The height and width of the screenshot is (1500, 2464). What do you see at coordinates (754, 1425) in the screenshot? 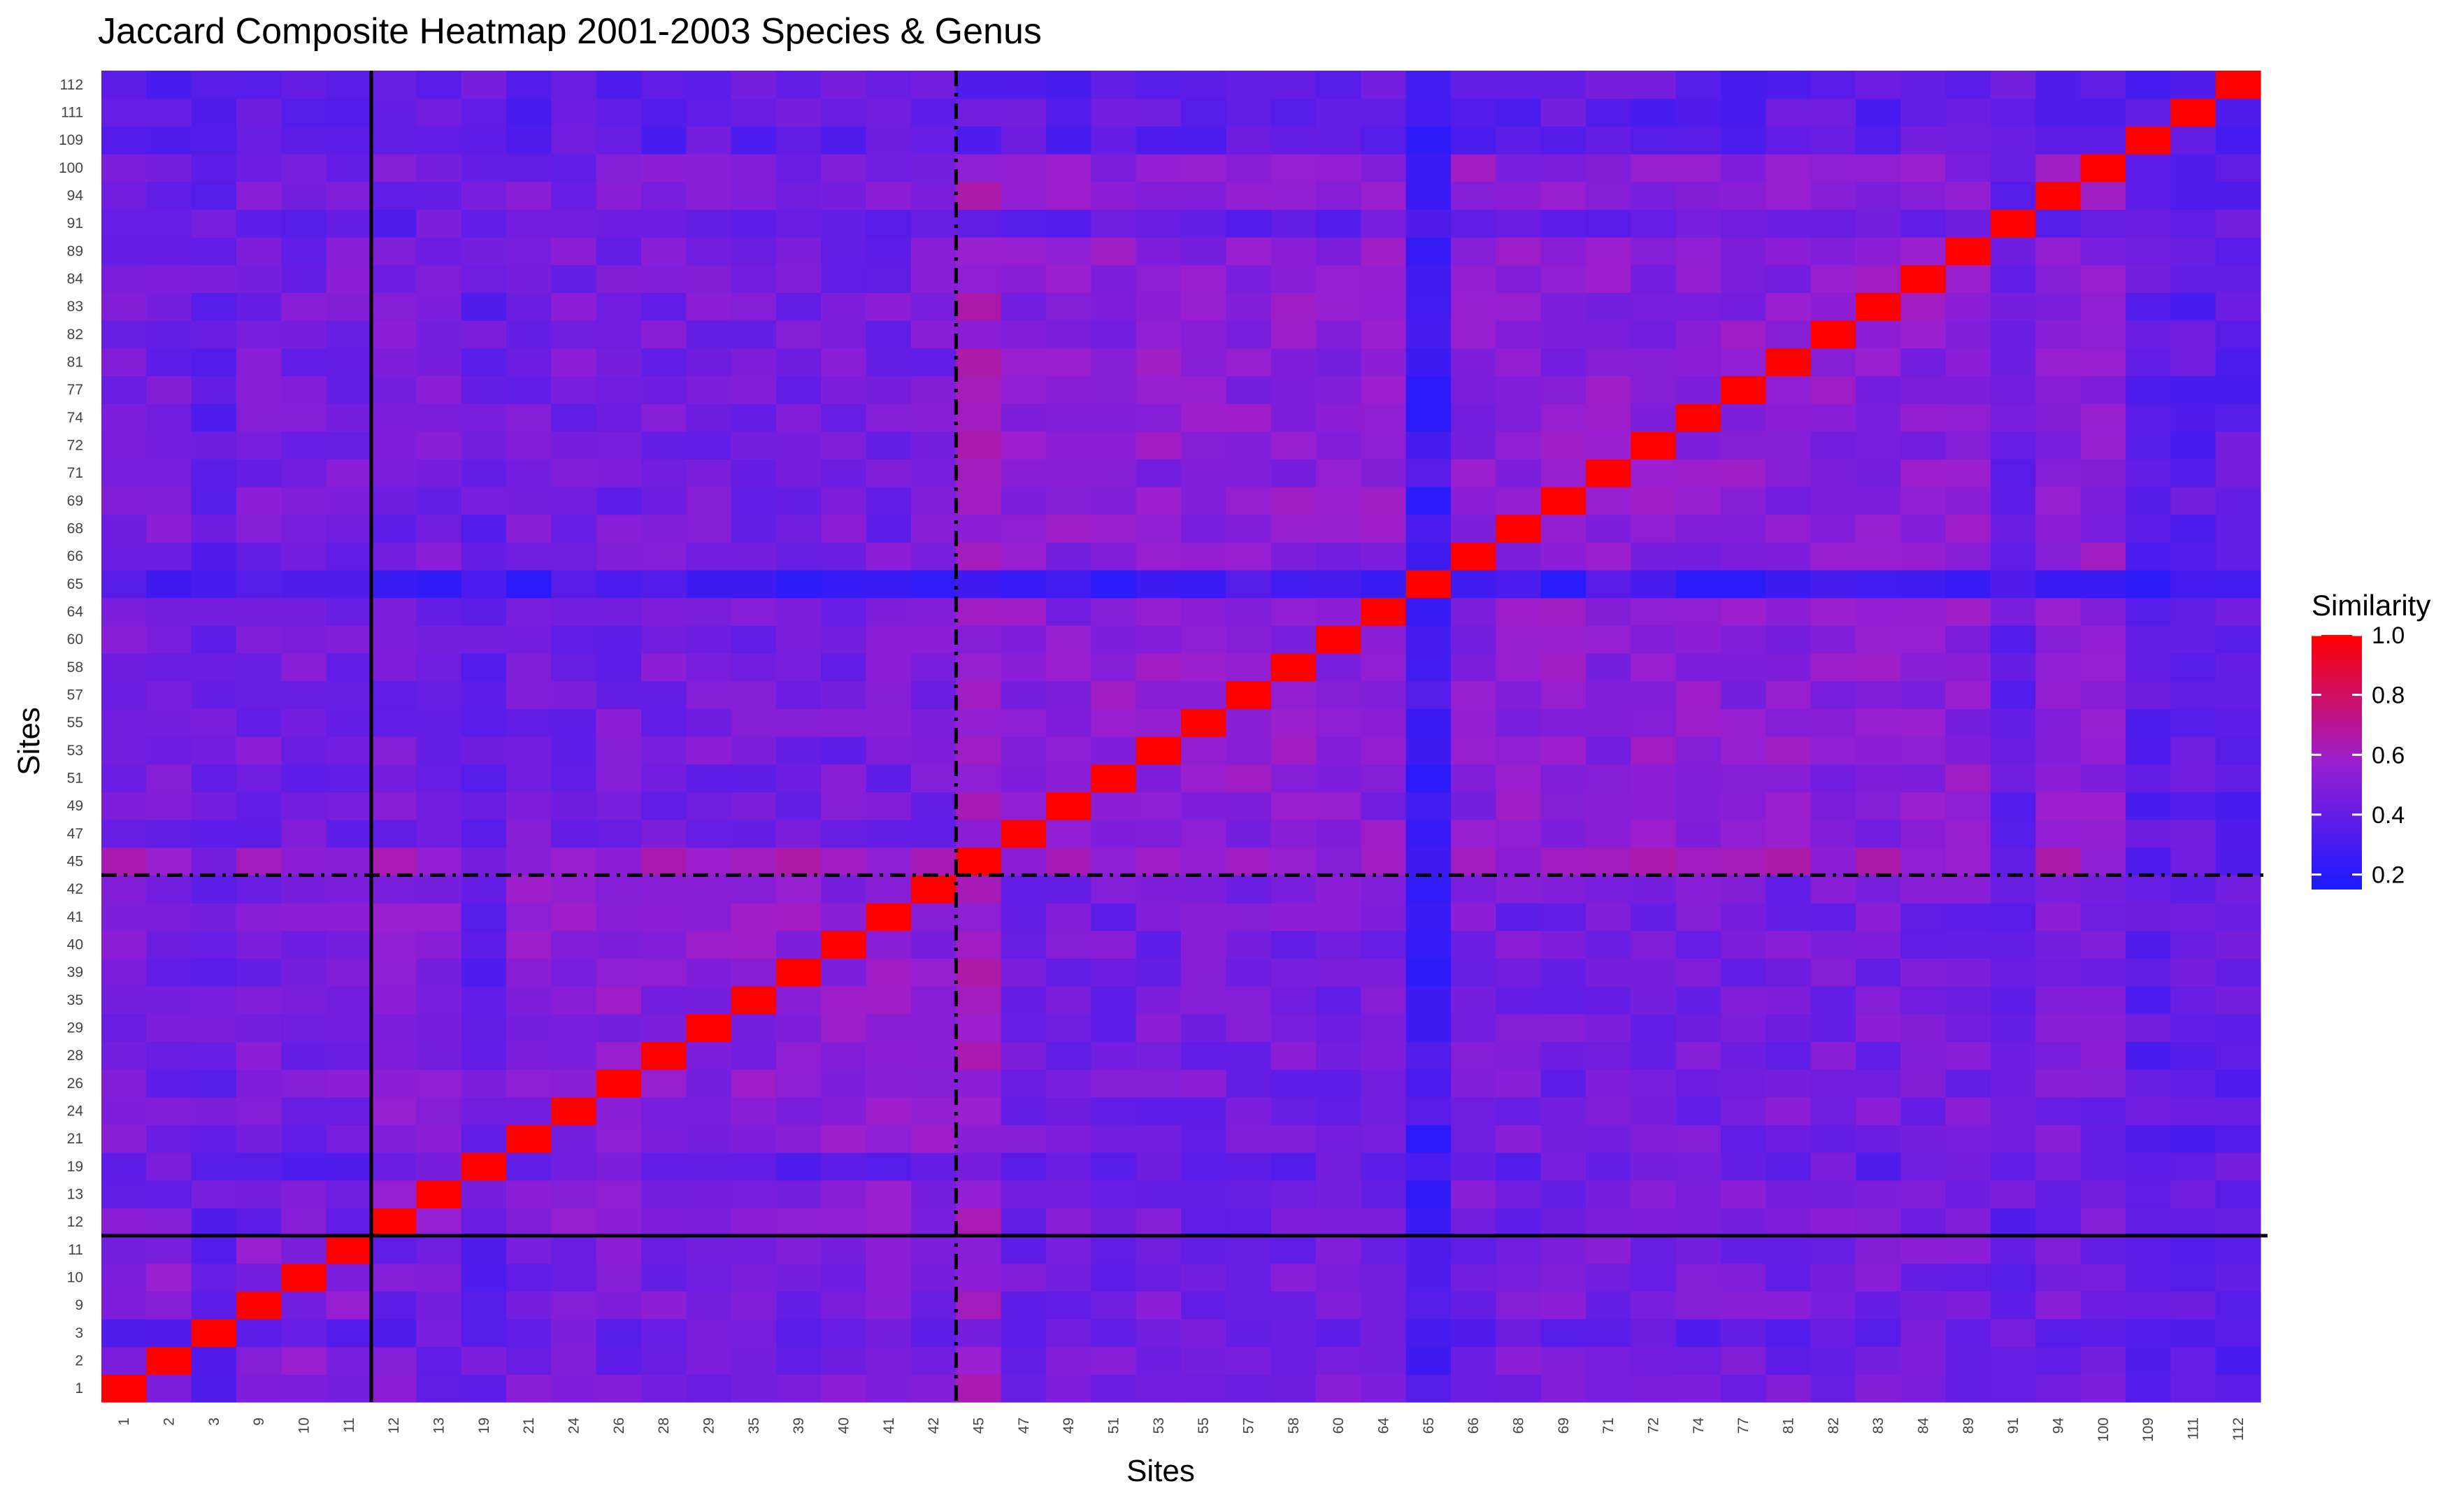
I see `x-tick-label: 35` at bounding box center [754, 1425].